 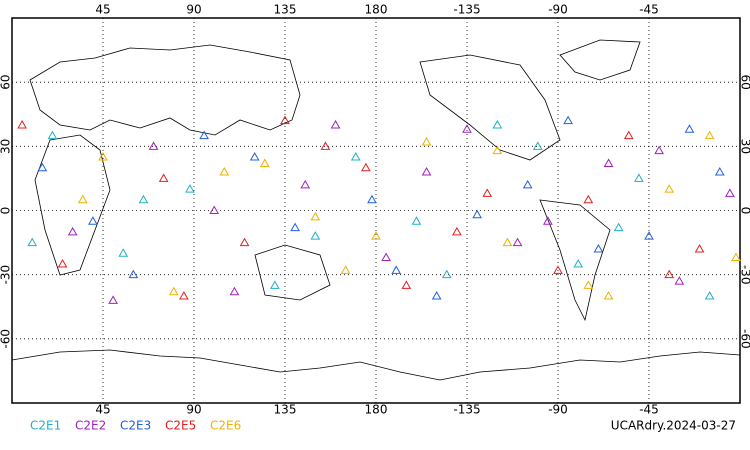 What do you see at coordinates (135, 426) in the screenshot?
I see `legend-entry: C2E3` at bounding box center [135, 426].